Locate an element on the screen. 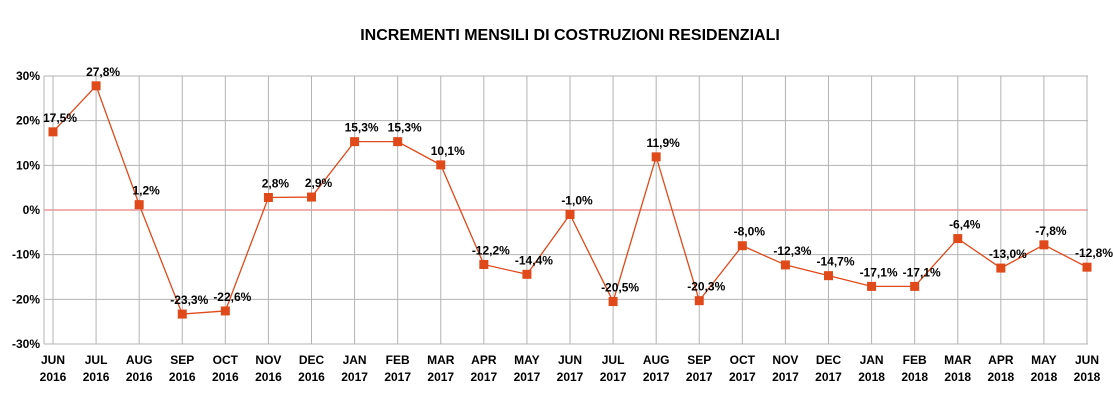  data-label: 11,9% is located at coordinates (663, 143).